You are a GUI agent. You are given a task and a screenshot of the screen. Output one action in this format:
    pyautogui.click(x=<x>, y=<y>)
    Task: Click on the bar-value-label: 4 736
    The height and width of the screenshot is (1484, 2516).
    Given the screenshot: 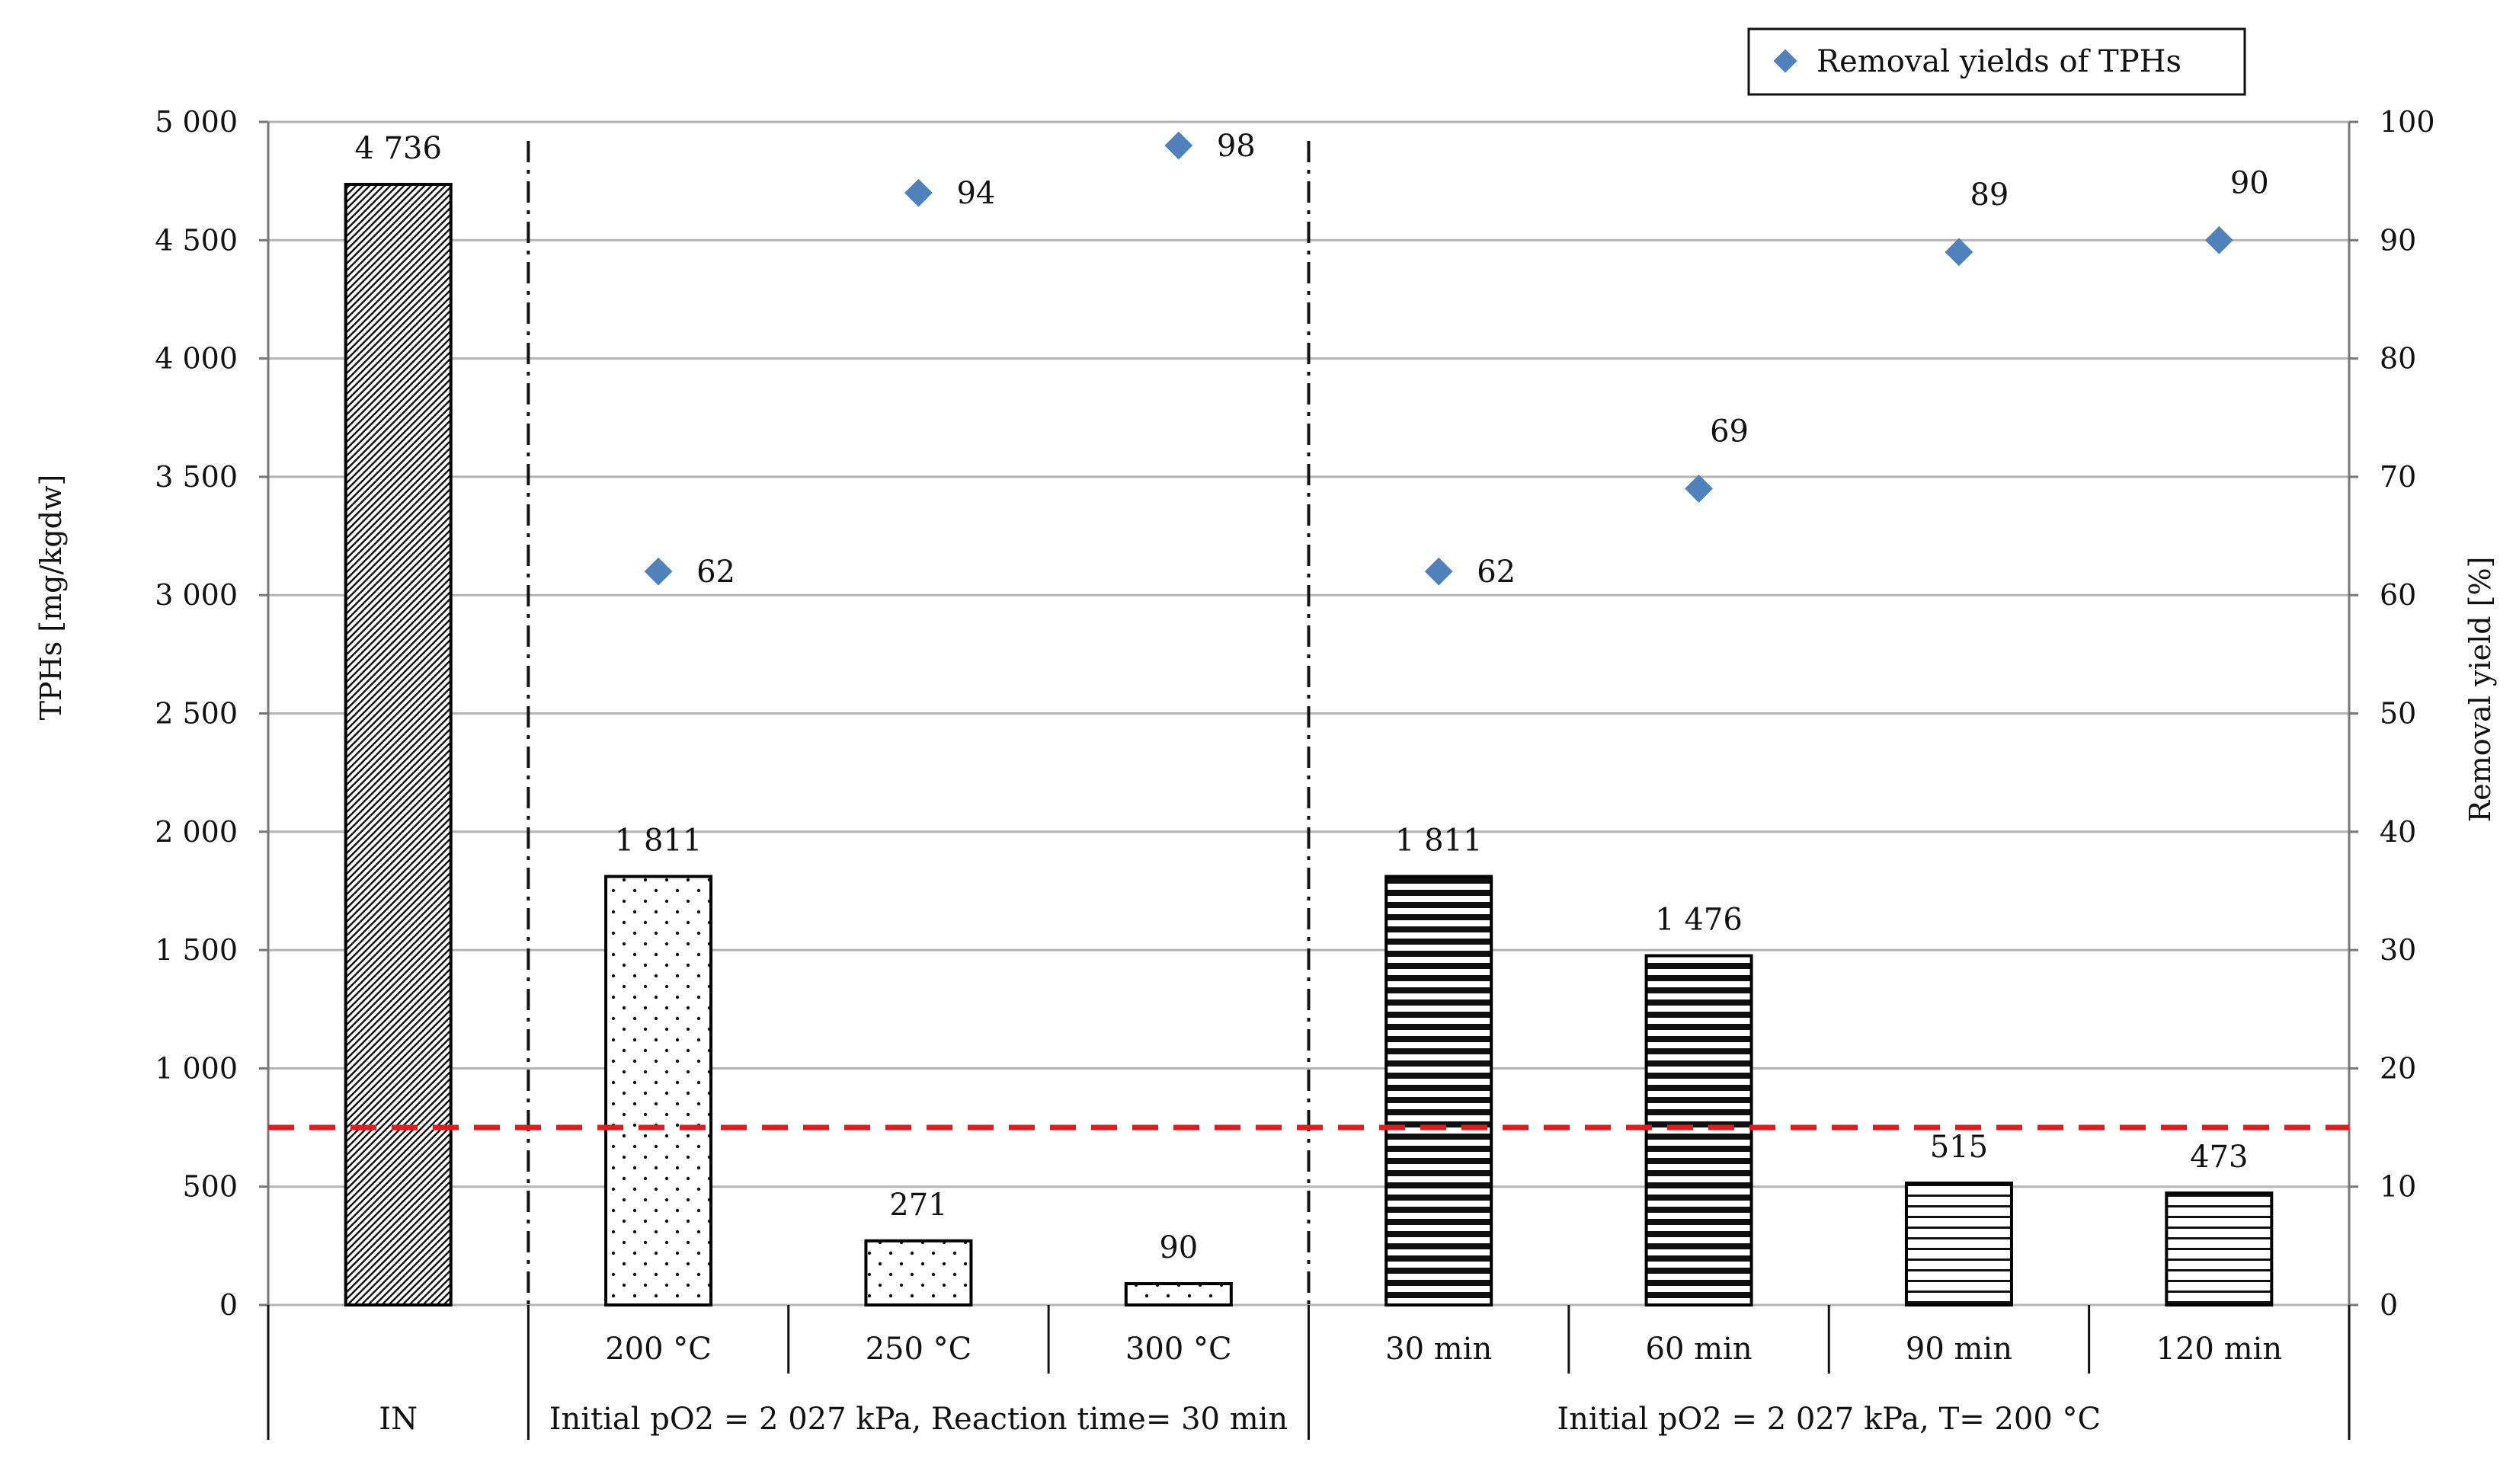 What is the action you would take?
    pyautogui.click(x=398, y=148)
    